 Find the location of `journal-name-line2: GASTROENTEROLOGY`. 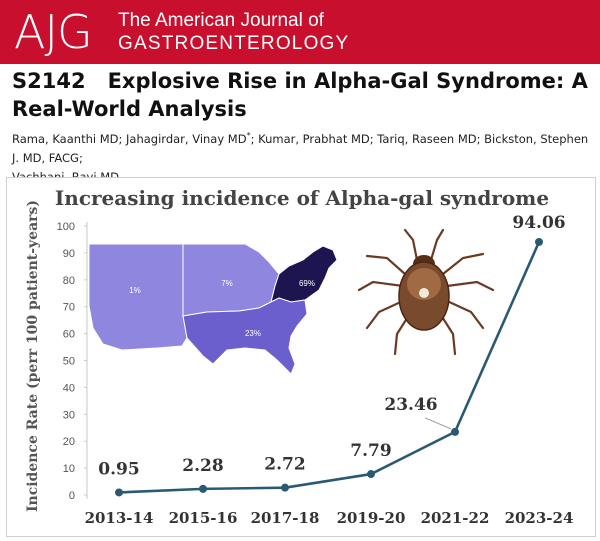

journal-name-line2: GASTROENTEROLOGY is located at coordinates (234, 43).